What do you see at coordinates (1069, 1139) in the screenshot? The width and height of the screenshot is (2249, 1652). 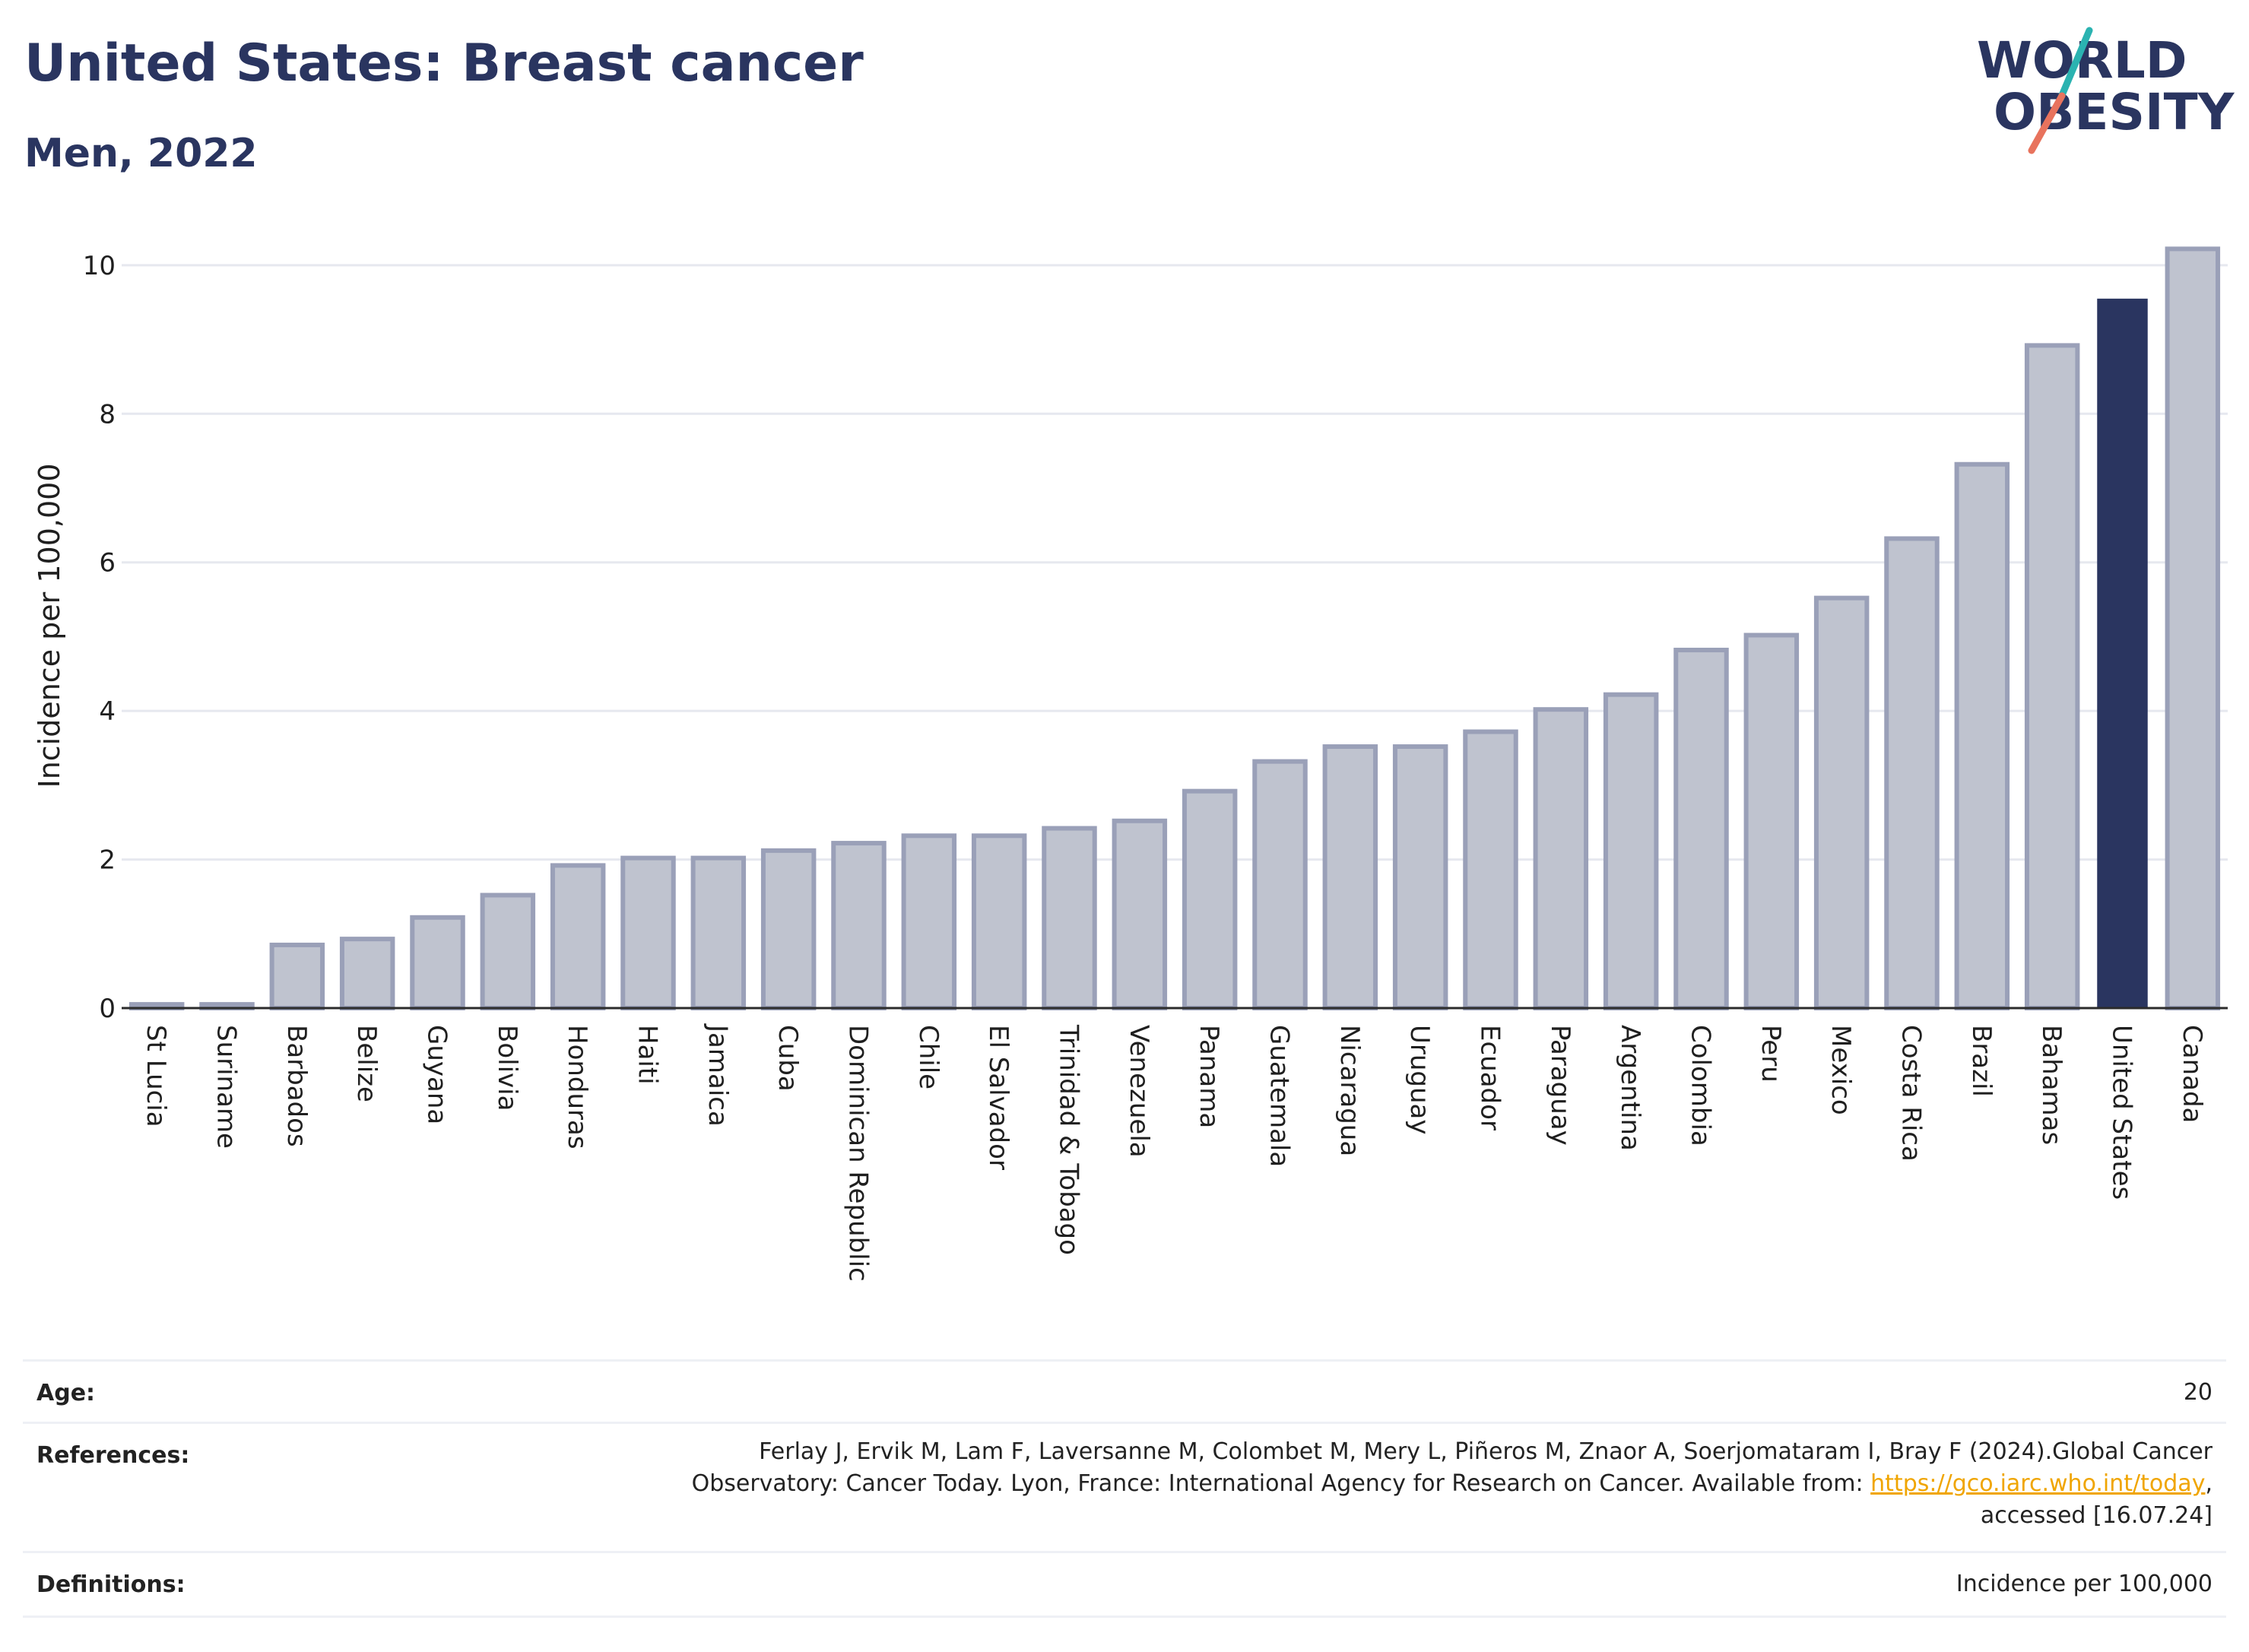 I see `x-tick-label: Trinidad & Tobago` at bounding box center [1069, 1139].